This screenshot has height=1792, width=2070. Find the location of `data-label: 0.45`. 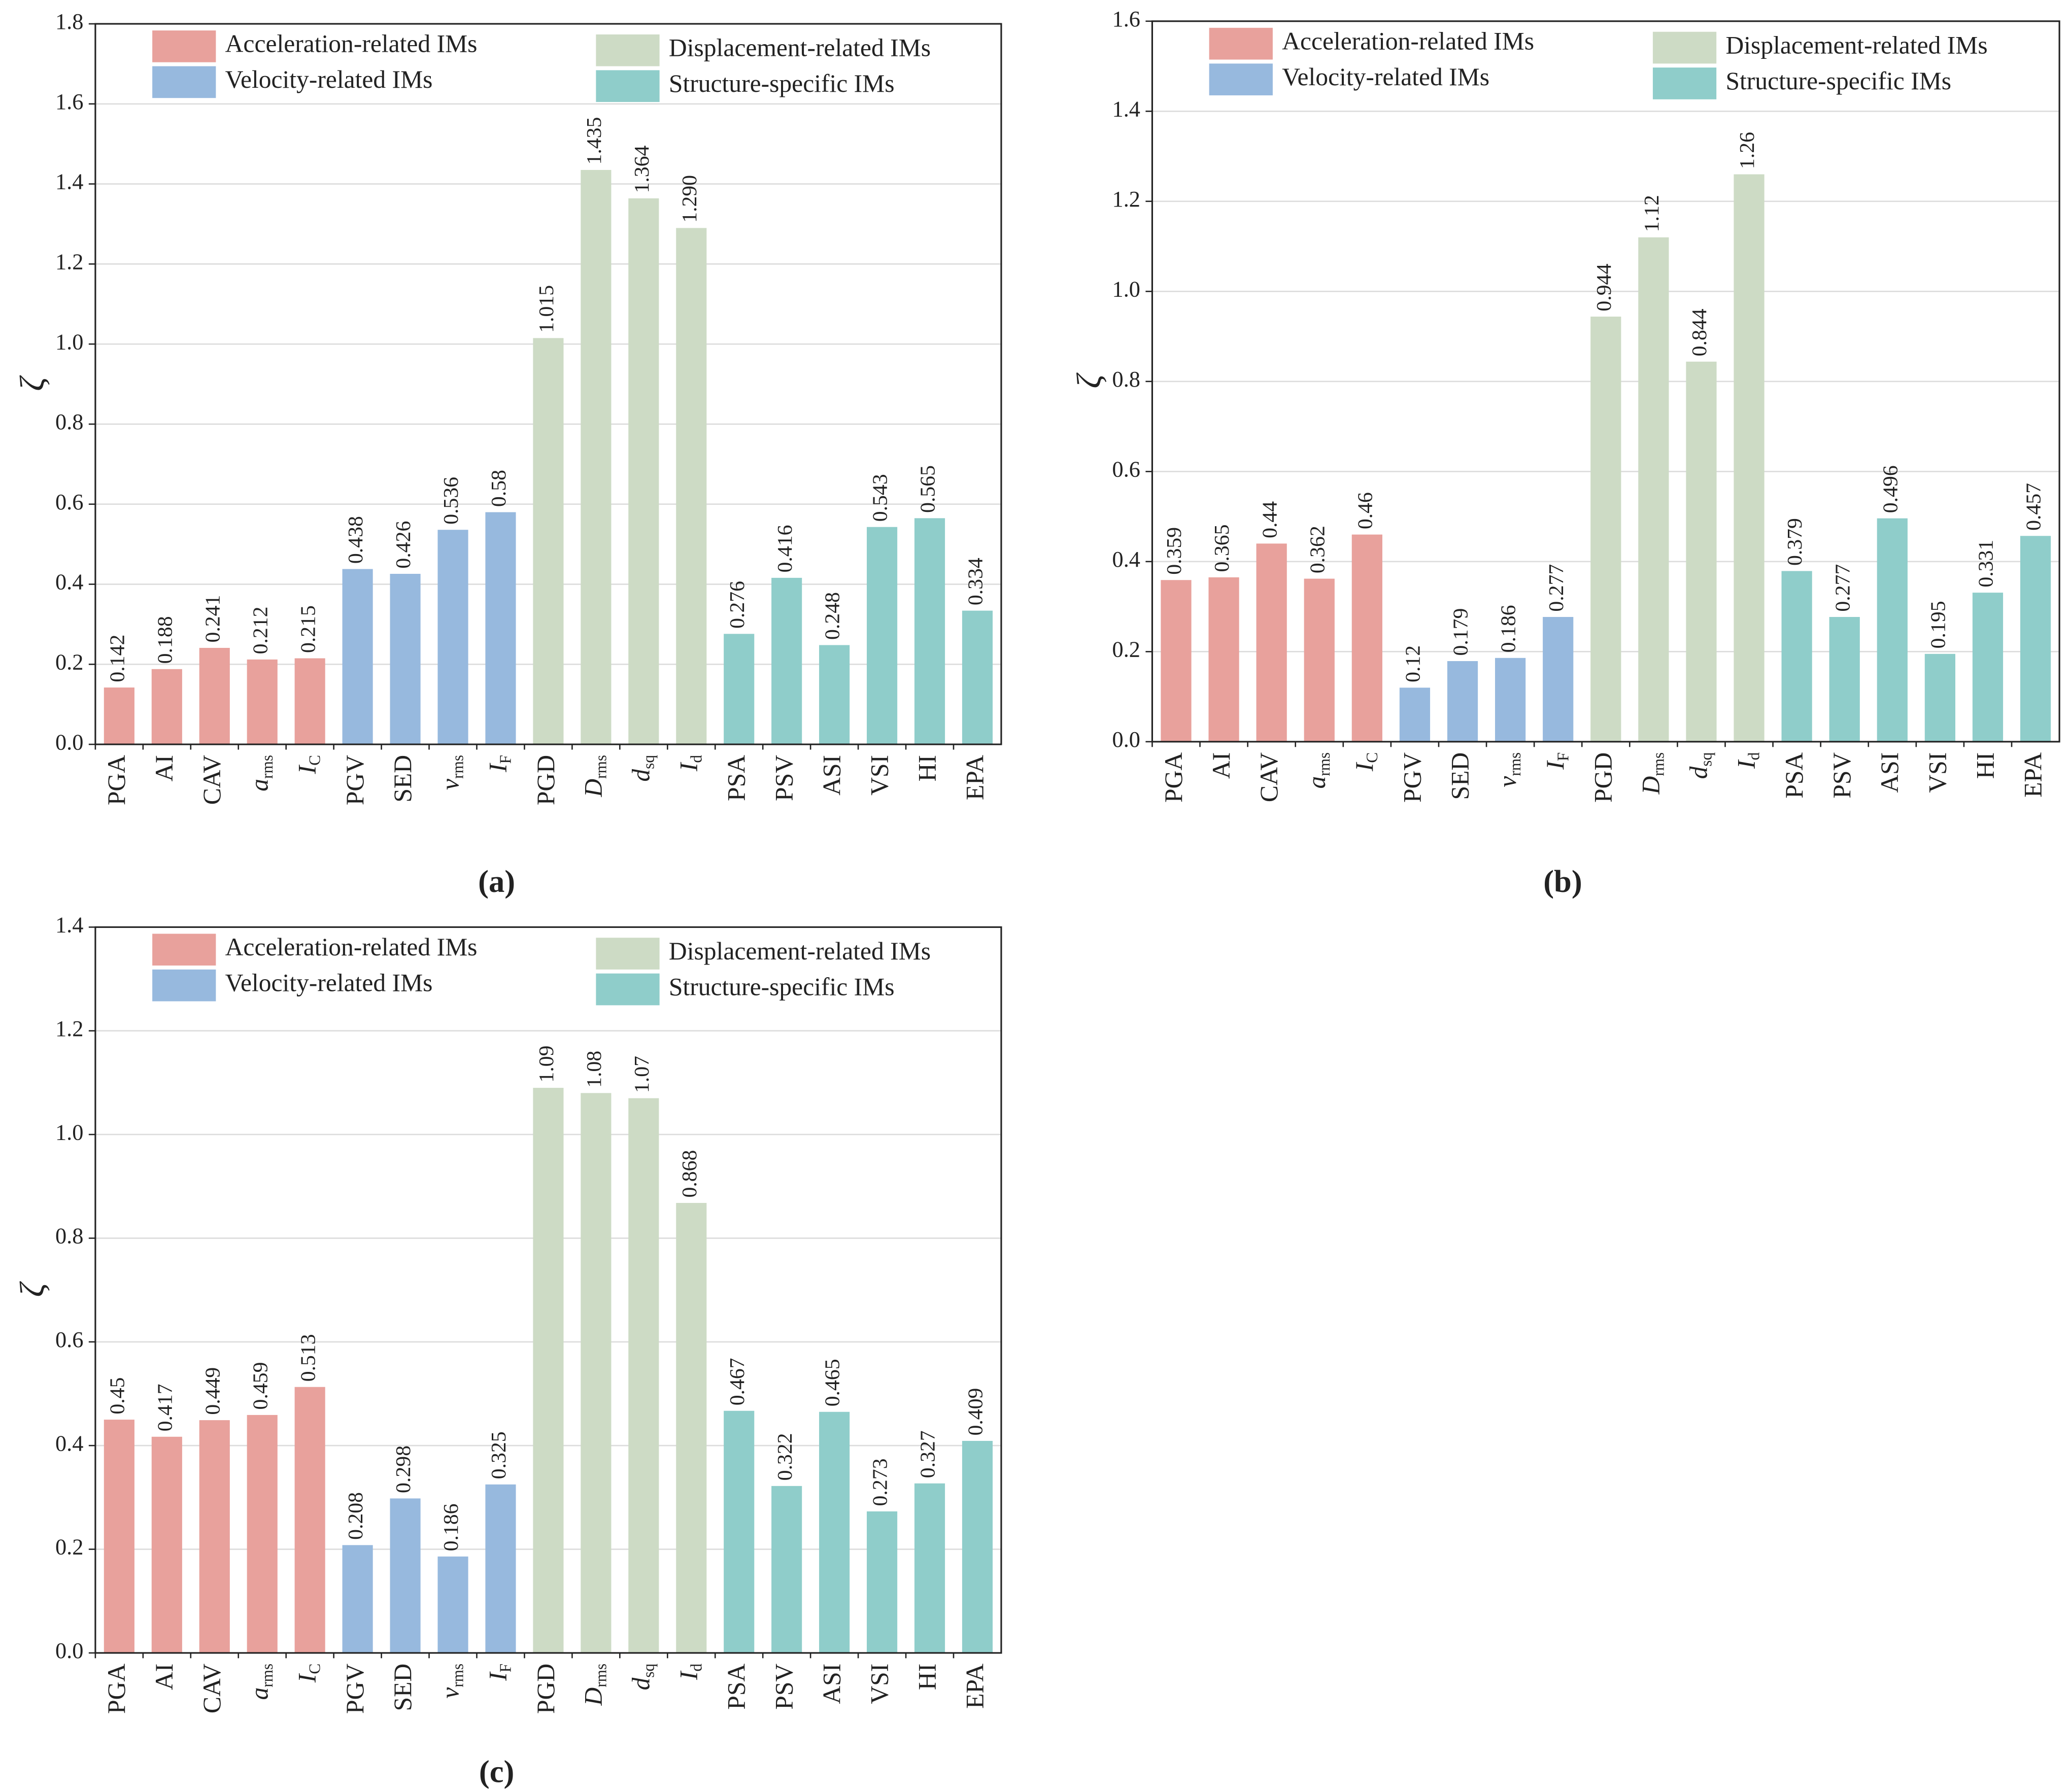

data-label: 0.45 is located at coordinates (117, 1396).